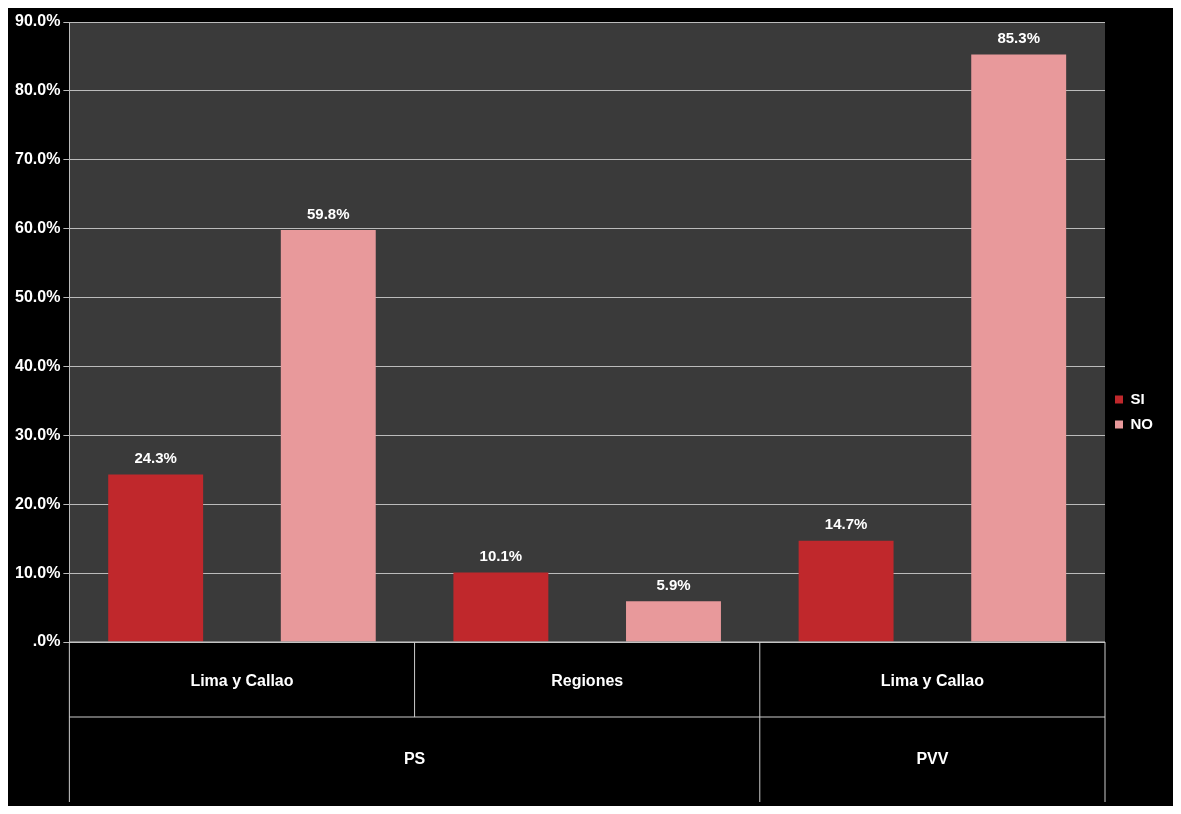  Describe the element at coordinates (46, 641) in the screenshot. I see `y-tick-label: .0%` at that location.